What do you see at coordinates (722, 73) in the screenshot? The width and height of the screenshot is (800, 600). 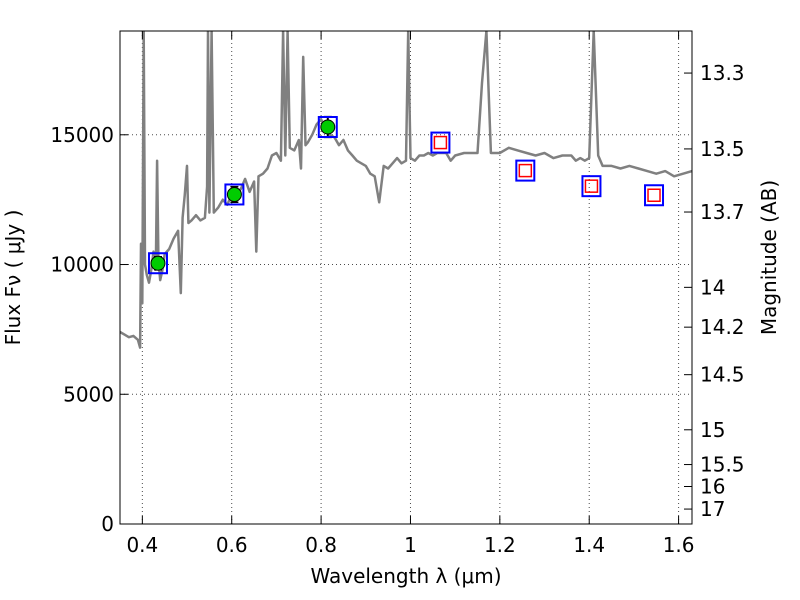 I see `y2-tick-label: 13.3` at bounding box center [722, 73].